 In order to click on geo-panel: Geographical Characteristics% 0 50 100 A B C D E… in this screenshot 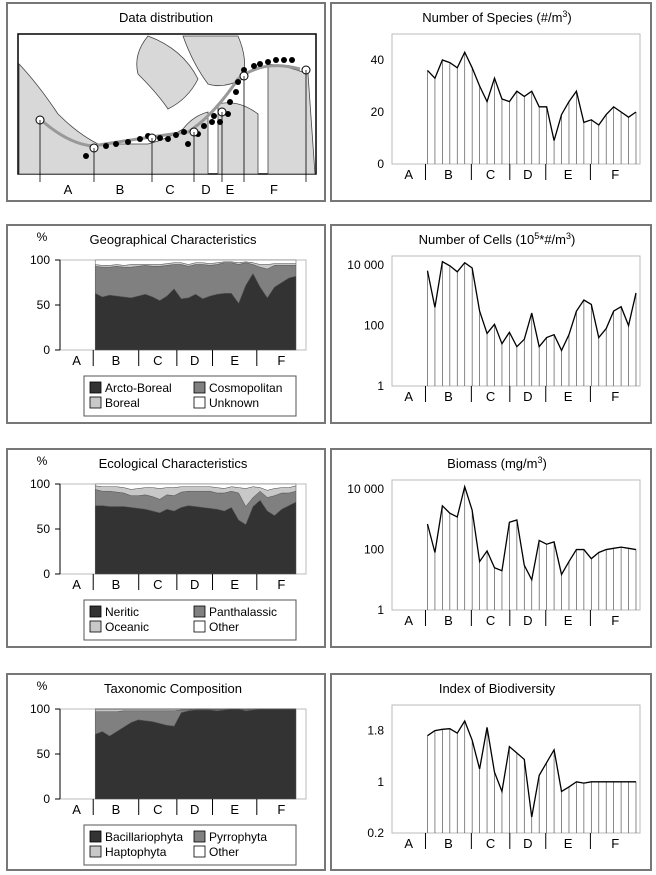, I will do `click(166, 324)`.